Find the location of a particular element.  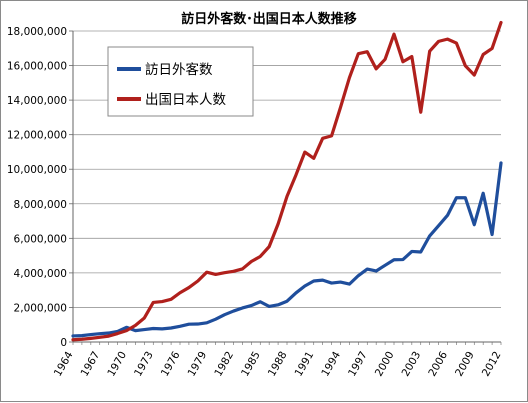

y-tick-label: 10,000,000 is located at coordinates (37, 170).